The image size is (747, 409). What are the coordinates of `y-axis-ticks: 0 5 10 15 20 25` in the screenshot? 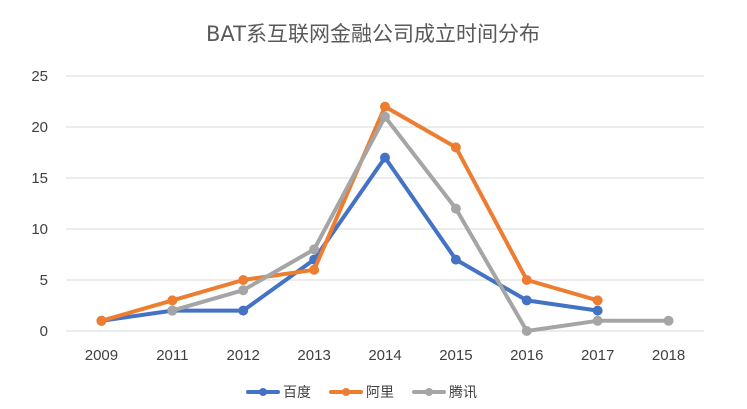 It's located at (39, 204).